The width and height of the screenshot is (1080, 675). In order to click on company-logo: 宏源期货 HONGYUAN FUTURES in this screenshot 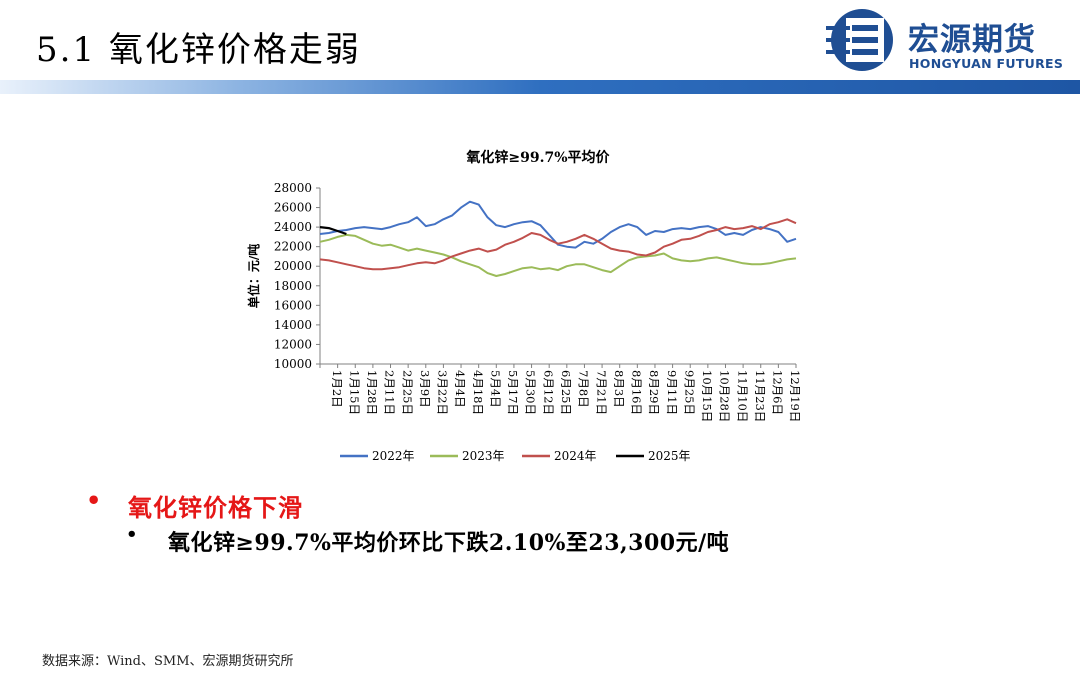, I will do `click(949, 43)`.